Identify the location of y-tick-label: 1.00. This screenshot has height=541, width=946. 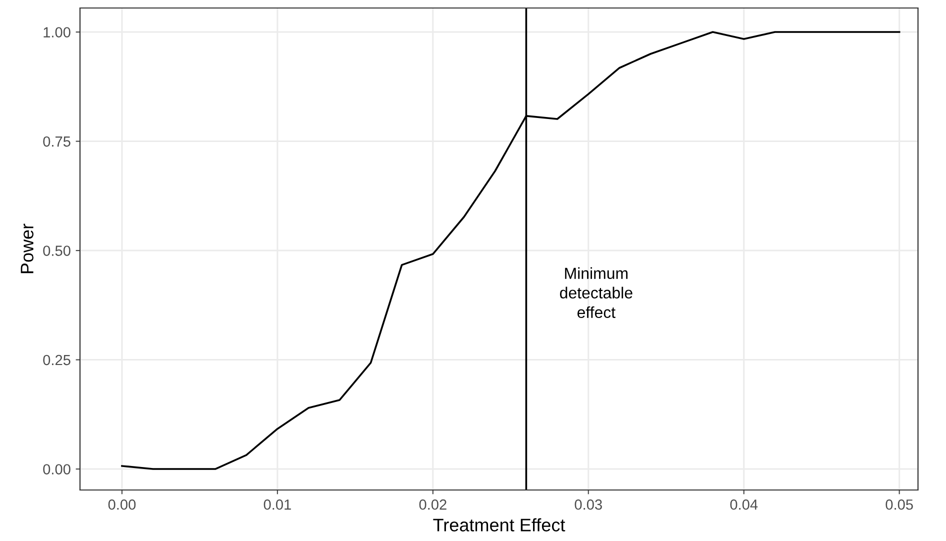
(57, 32).